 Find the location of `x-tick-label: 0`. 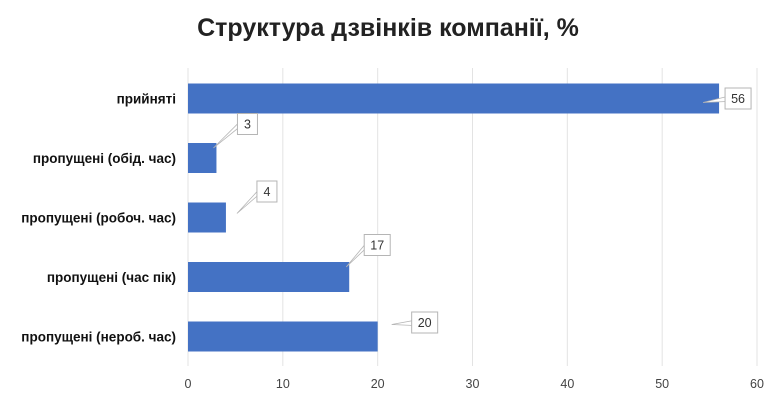

x-tick-label: 0 is located at coordinates (188, 384).